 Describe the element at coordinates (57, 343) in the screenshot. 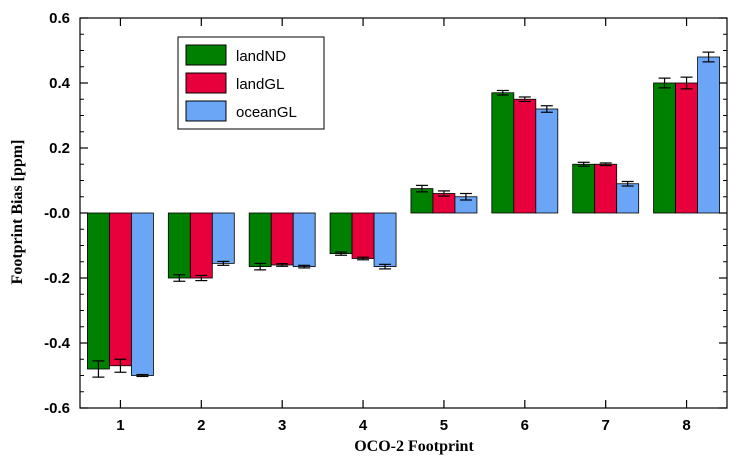

I see `y-tick-label: -0.4` at that location.